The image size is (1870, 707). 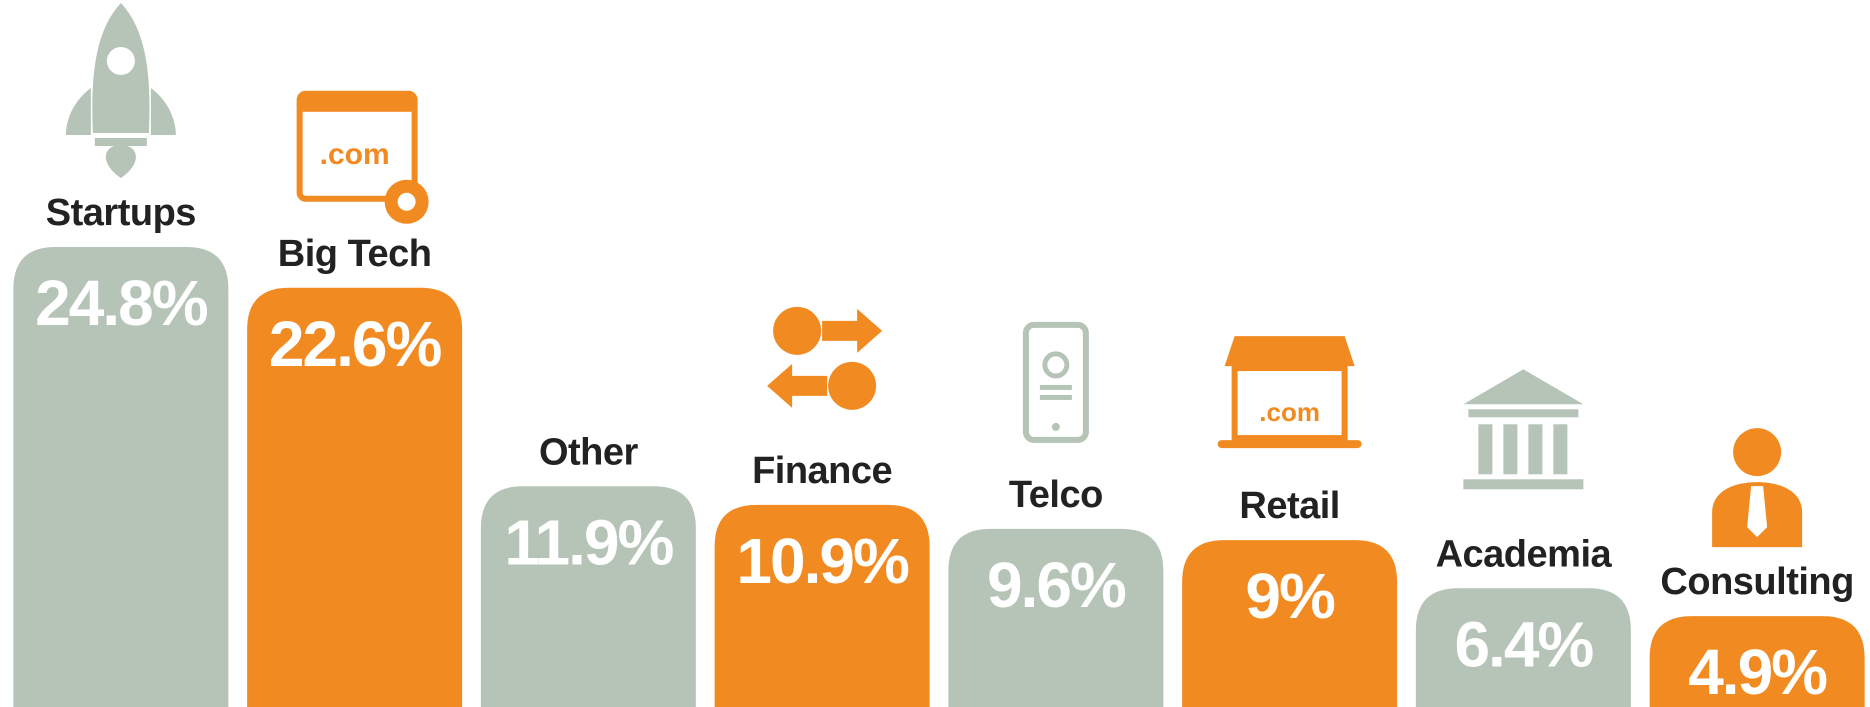 What do you see at coordinates (1289, 506) in the screenshot?
I see `category-label: Retail` at bounding box center [1289, 506].